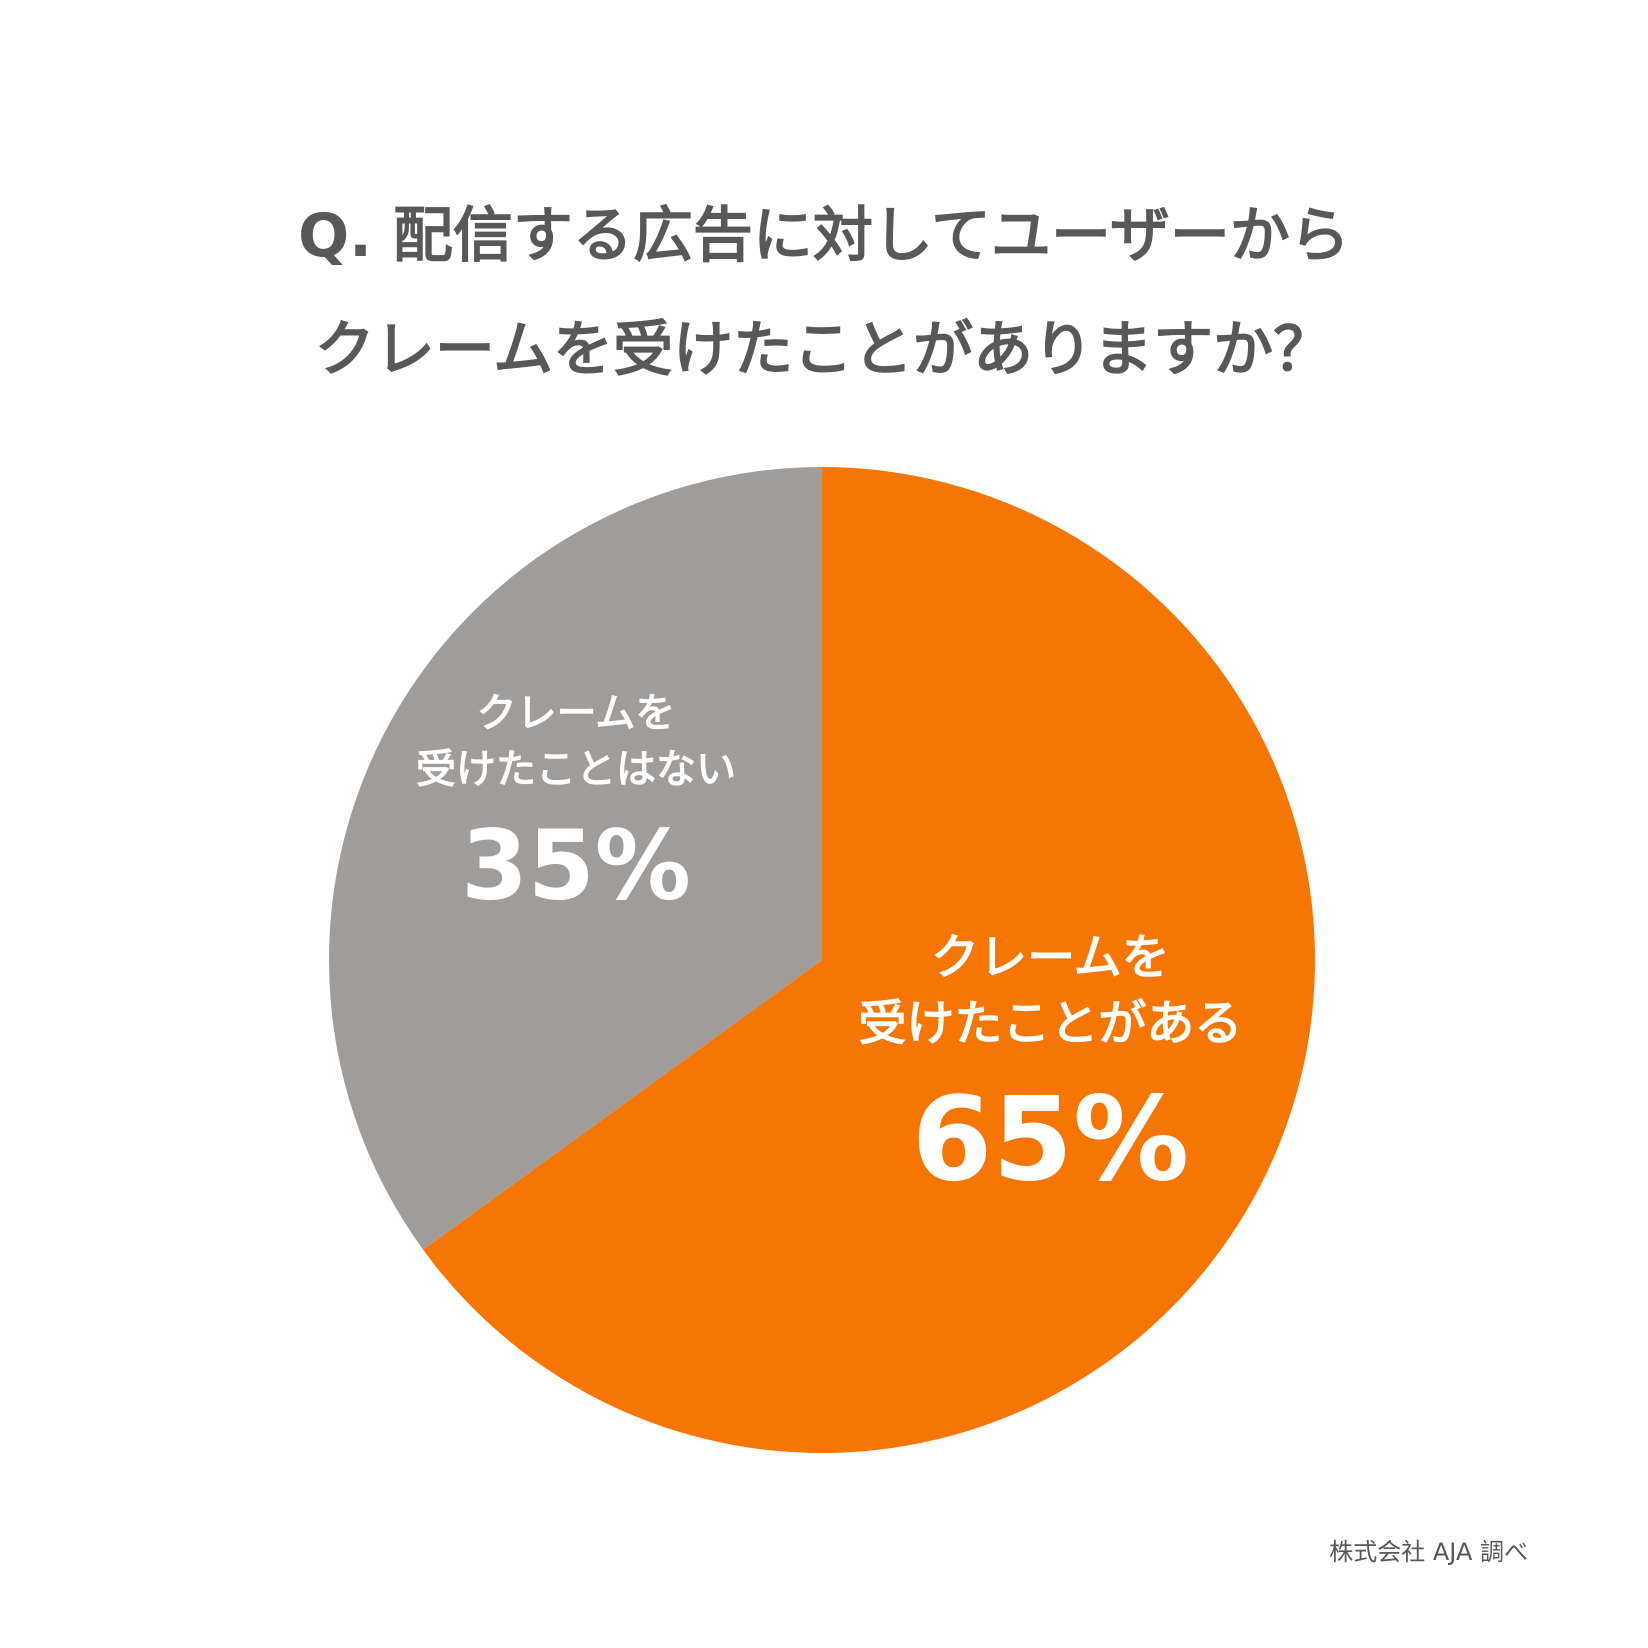 The width and height of the screenshot is (1648, 1648). What do you see at coordinates (576, 714) in the screenshot?
I see `pie-label-2-line-1: クレームを` at bounding box center [576, 714].